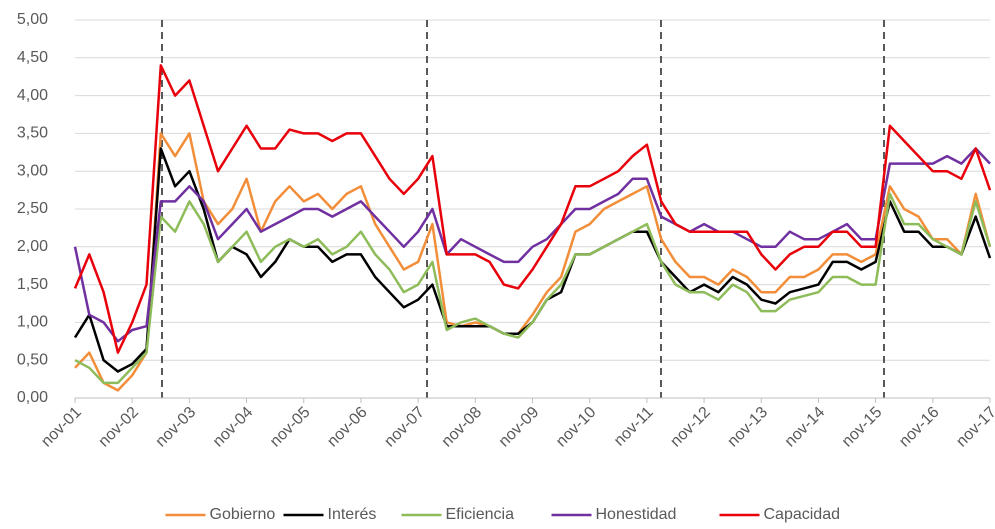 This screenshot has width=995, height=529. Describe the element at coordinates (634, 427) in the screenshot. I see `x-tick-label: nov-11` at that location.